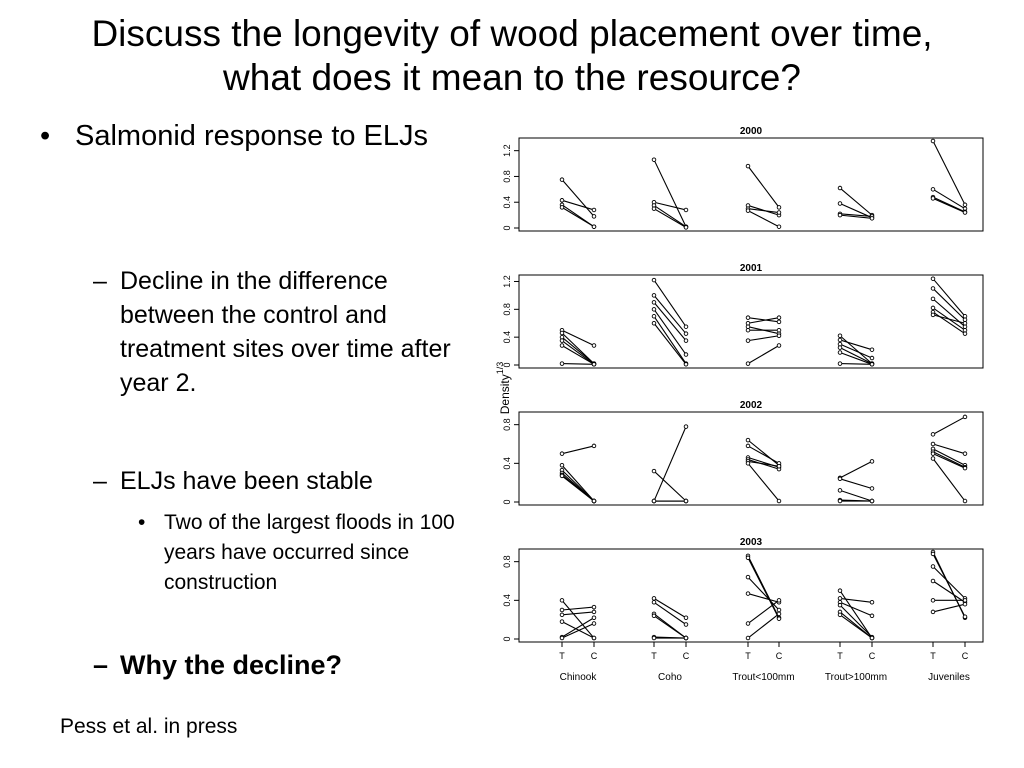 The width and height of the screenshot is (1024, 768). What do you see at coordinates (856, 677) in the screenshot?
I see `group-label: Trout>100mm` at bounding box center [856, 677].